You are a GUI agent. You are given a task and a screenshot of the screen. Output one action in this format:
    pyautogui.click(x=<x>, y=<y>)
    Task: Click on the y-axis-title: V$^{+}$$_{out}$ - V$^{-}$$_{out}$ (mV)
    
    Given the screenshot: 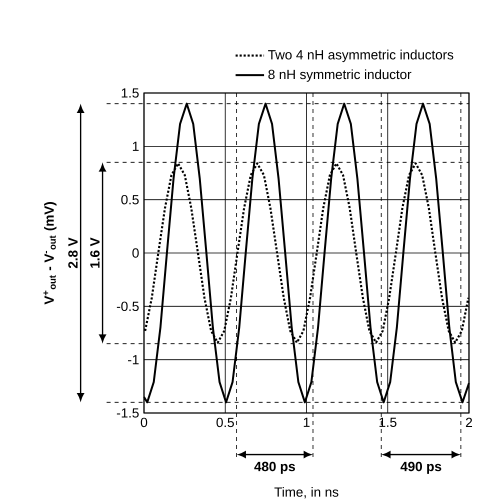 What is the action you would take?
    pyautogui.click(x=49, y=253)
    